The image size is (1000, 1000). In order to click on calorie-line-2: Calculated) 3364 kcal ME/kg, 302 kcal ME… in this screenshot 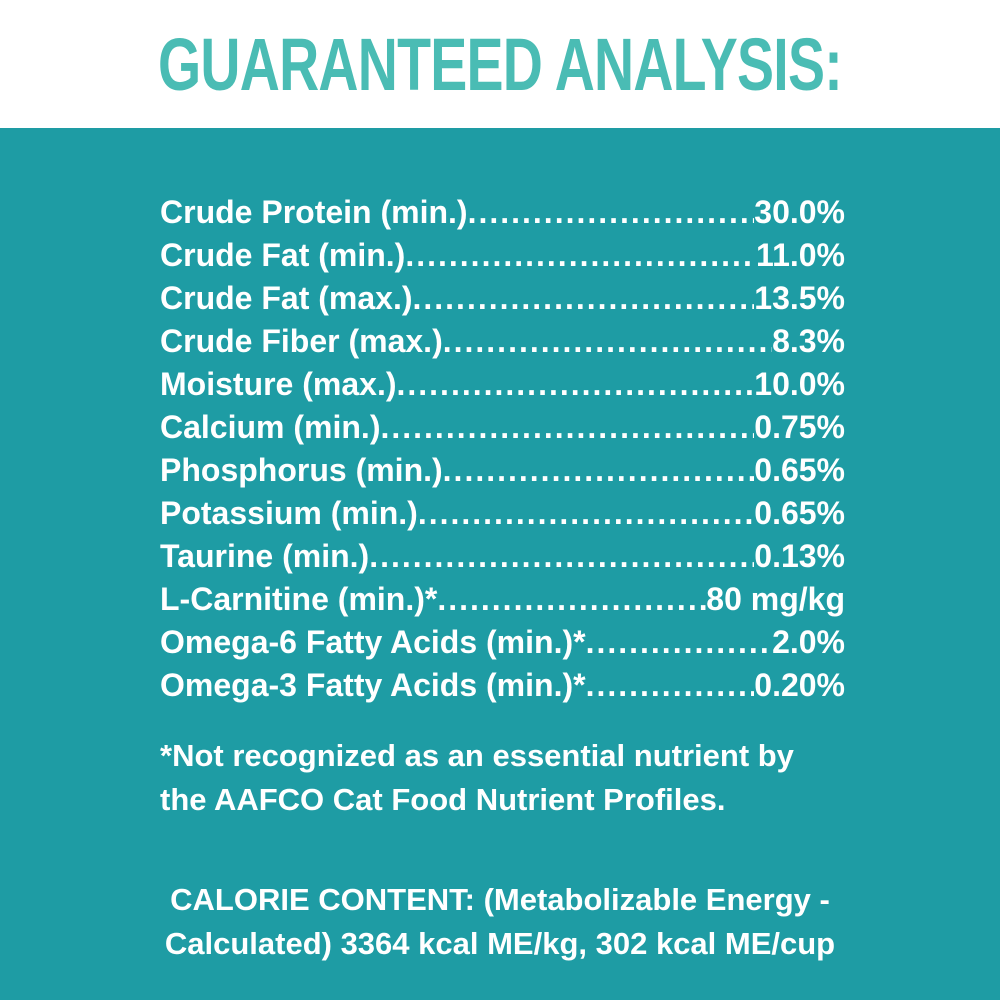, I will do `click(500, 943)`.